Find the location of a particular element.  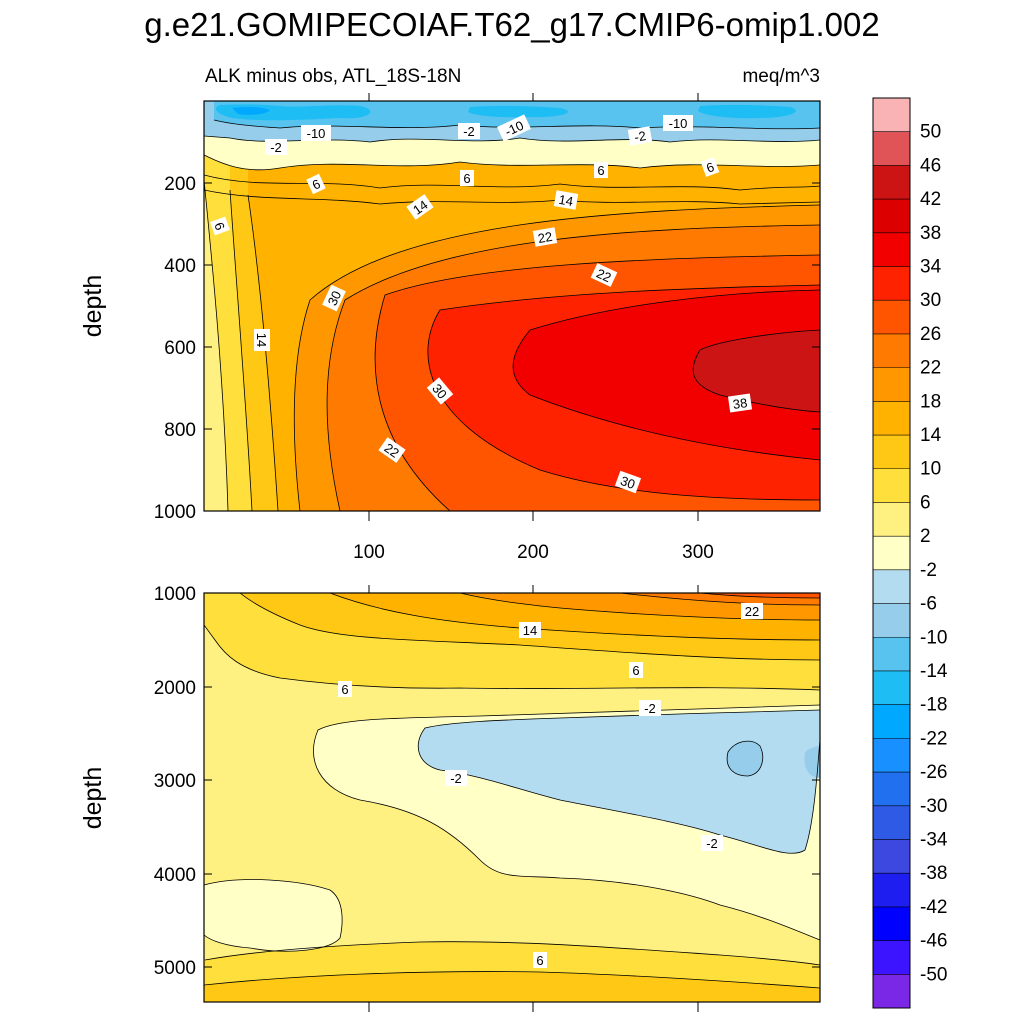

colorbar-label: -50 is located at coordinates (933, 974).